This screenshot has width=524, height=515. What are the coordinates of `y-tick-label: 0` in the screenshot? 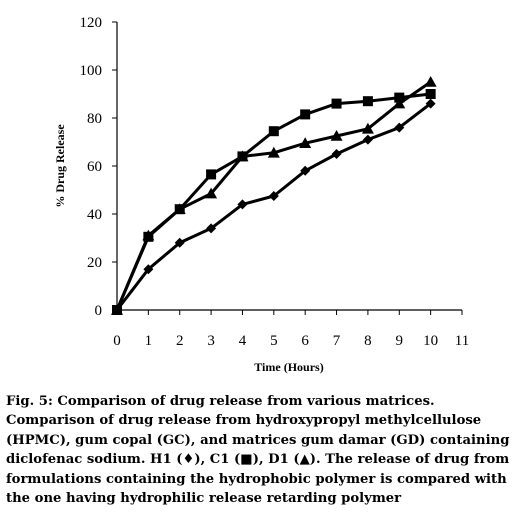 It's located at (99, 311).